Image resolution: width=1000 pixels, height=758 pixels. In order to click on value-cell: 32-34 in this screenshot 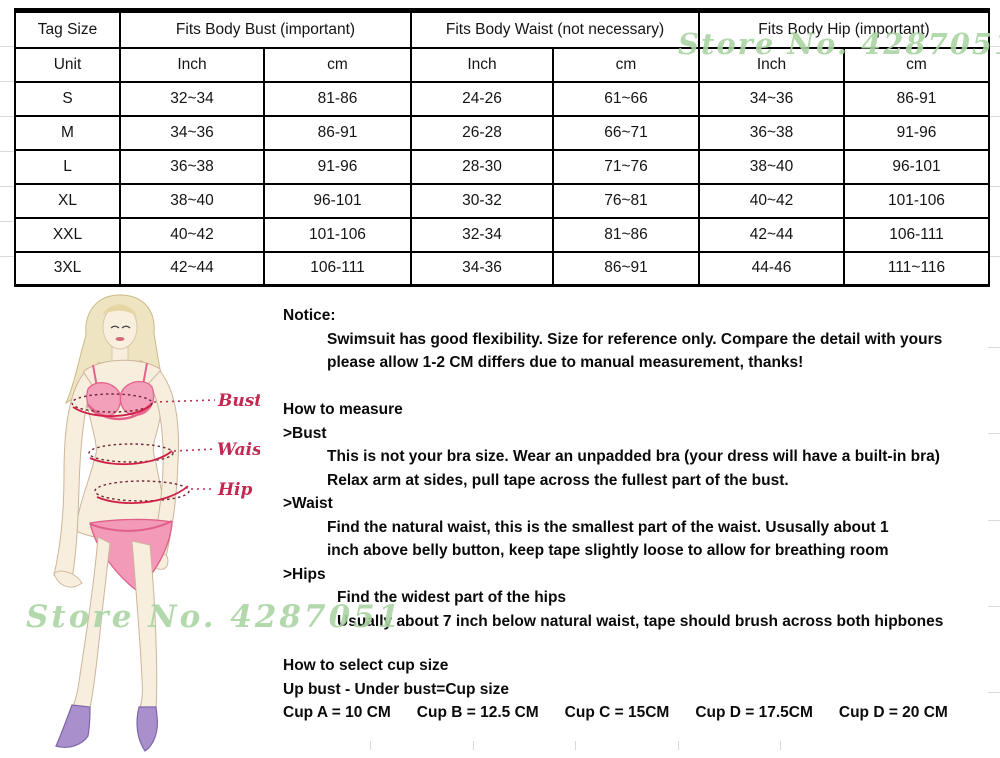, I will do `click(482, 234)`.